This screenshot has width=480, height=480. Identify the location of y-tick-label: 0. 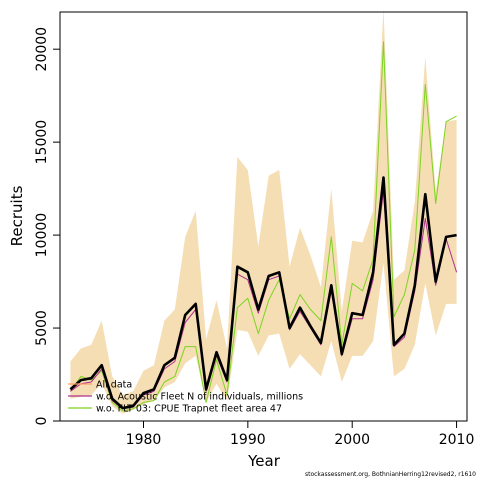
(42, 421).